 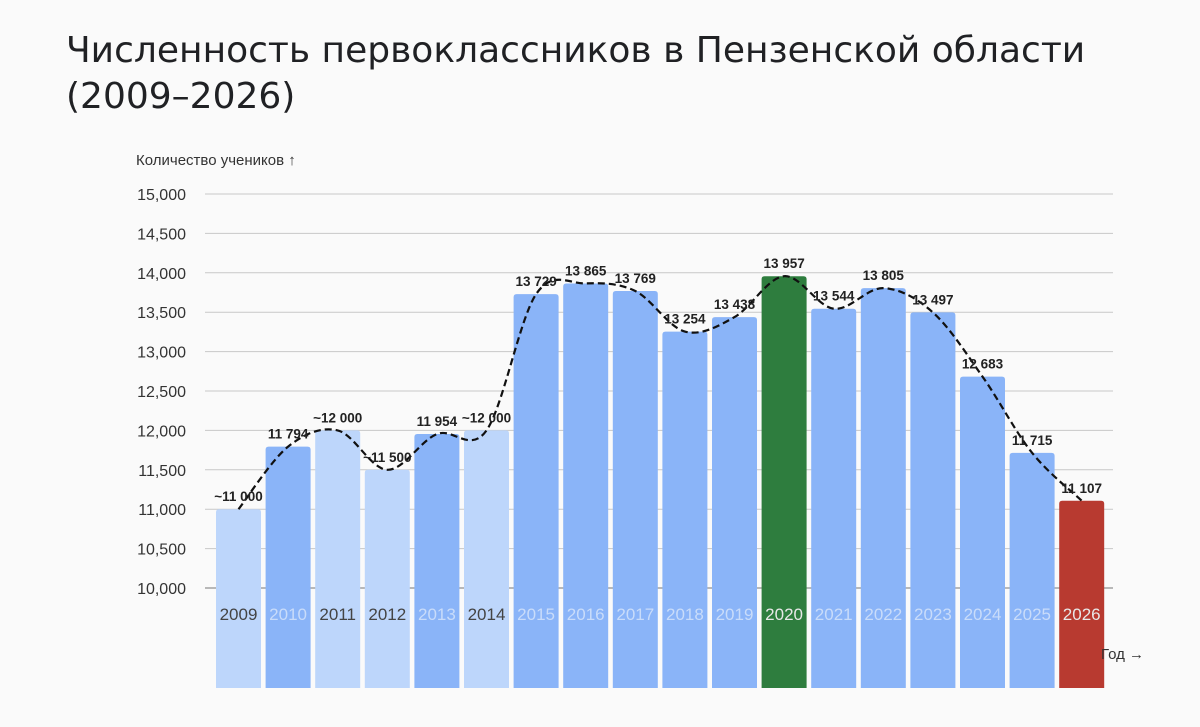 What do you see at coordinates (1032, 570) in the screenshot?
I see `bar-2025` at bounding box center [1032, 570].